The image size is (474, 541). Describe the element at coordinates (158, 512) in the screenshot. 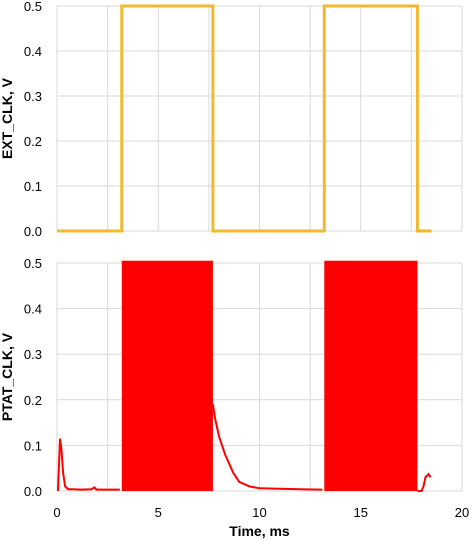

I see `ptat-clk-x-tick-label: 5` at that location.